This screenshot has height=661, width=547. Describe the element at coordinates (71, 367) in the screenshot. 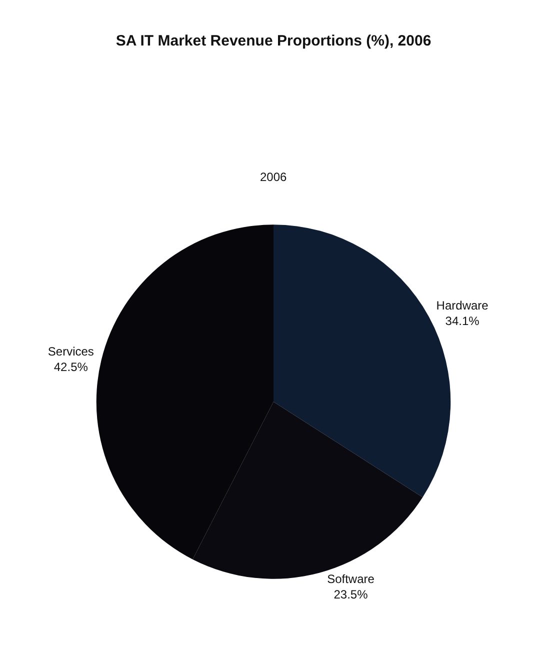

I see `data-label: 42.5%` at that location.